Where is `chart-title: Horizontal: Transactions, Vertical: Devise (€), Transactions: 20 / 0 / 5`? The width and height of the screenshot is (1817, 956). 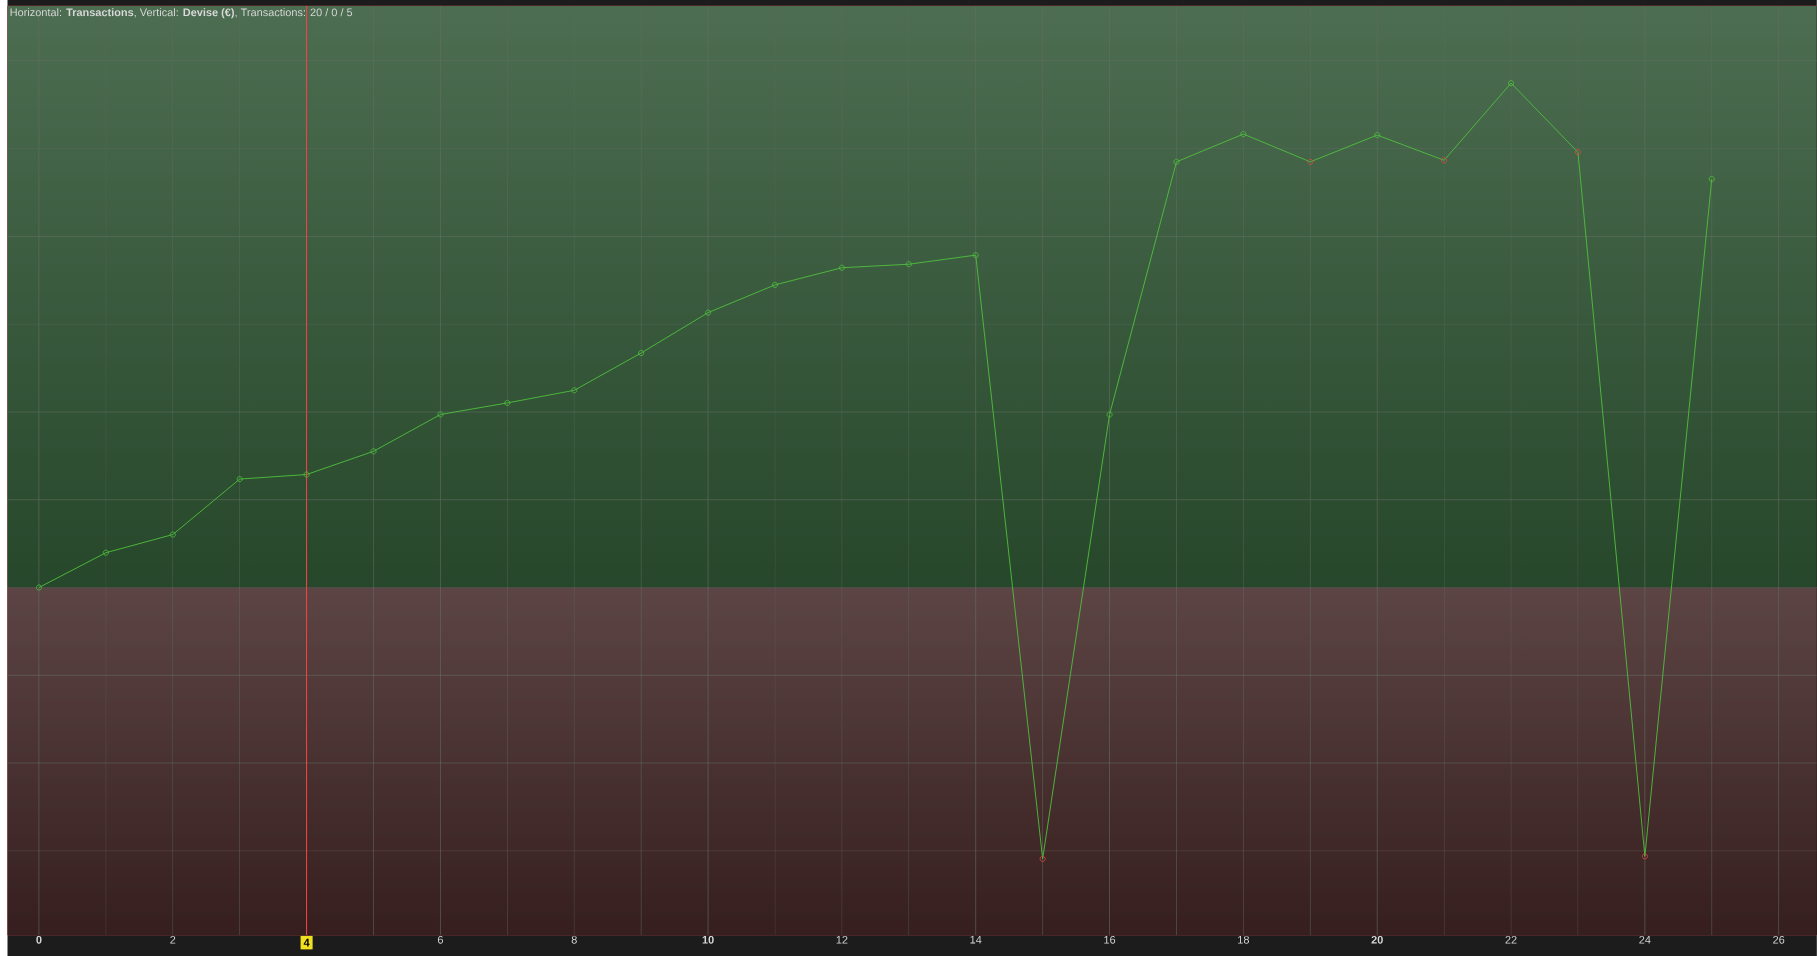 chart-title: Horizontal: Transactions, Vertical: Devise (€), Transactions: 20 / 0 / 5 is located at coordinates (181, 13).